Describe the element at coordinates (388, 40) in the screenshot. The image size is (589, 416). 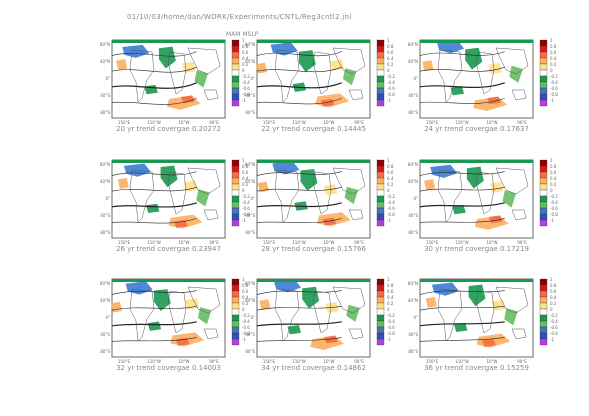
I see `colorbar-label: 1` at that location.